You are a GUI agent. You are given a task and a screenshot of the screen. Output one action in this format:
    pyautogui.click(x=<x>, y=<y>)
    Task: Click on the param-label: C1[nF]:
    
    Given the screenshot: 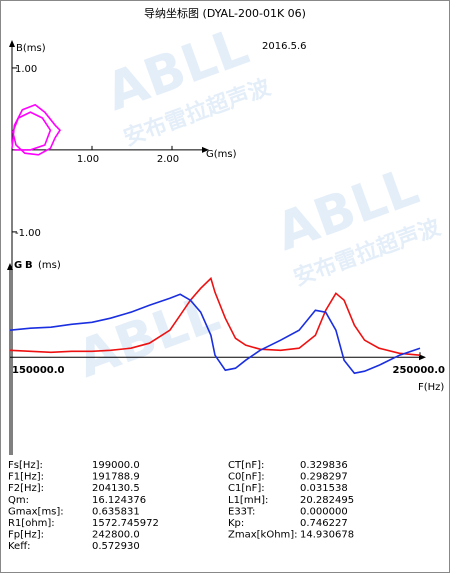 What is the action you would take?
    pyautogui.click(x=246, y=488)
    